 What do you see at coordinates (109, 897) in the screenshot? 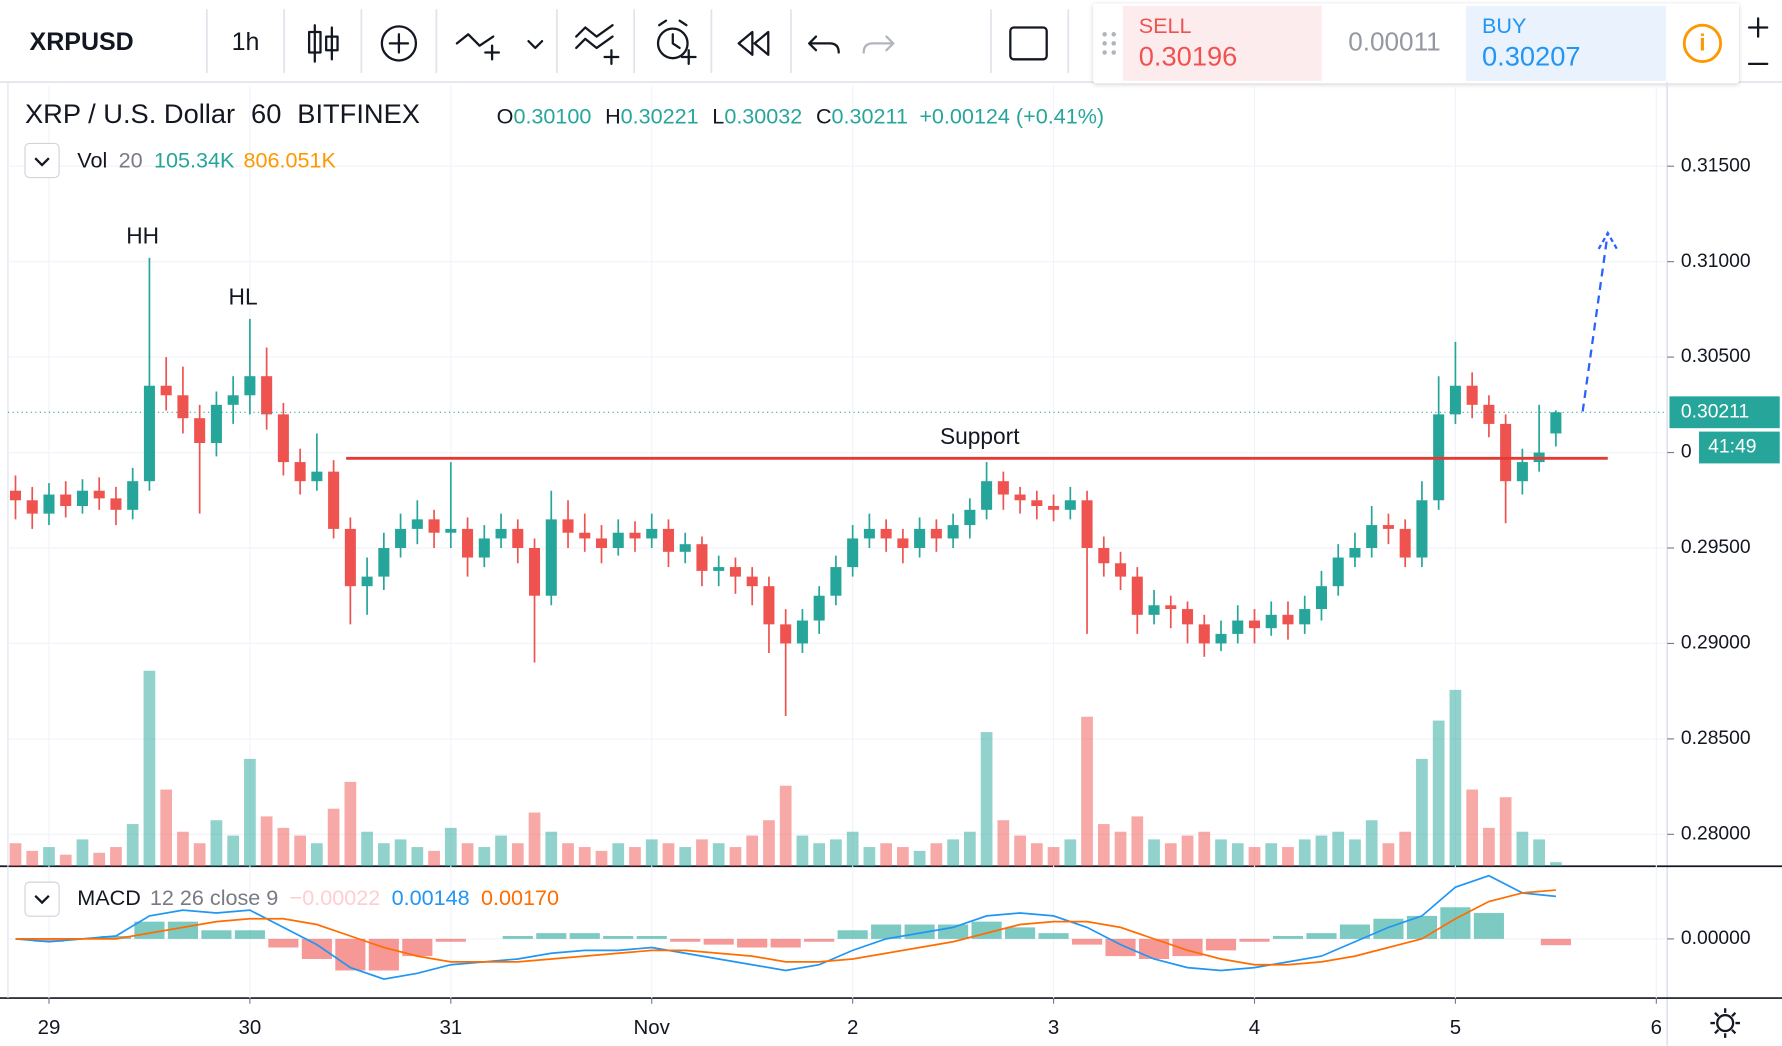
I see `macd-name: MACD` at bounding box center [109, 897].